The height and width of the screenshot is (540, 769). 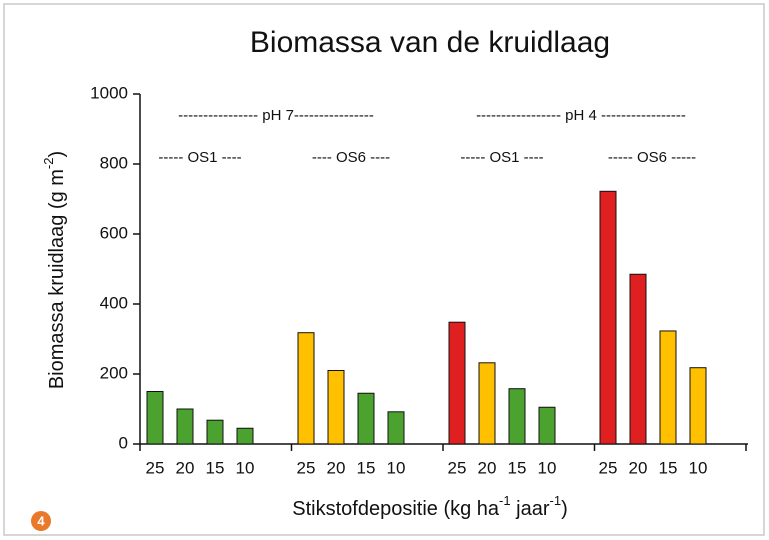 What do you see at coordinates (57, 154) in the screenshot?
I see `y-title-end: )` at bounding box center [57, 154].